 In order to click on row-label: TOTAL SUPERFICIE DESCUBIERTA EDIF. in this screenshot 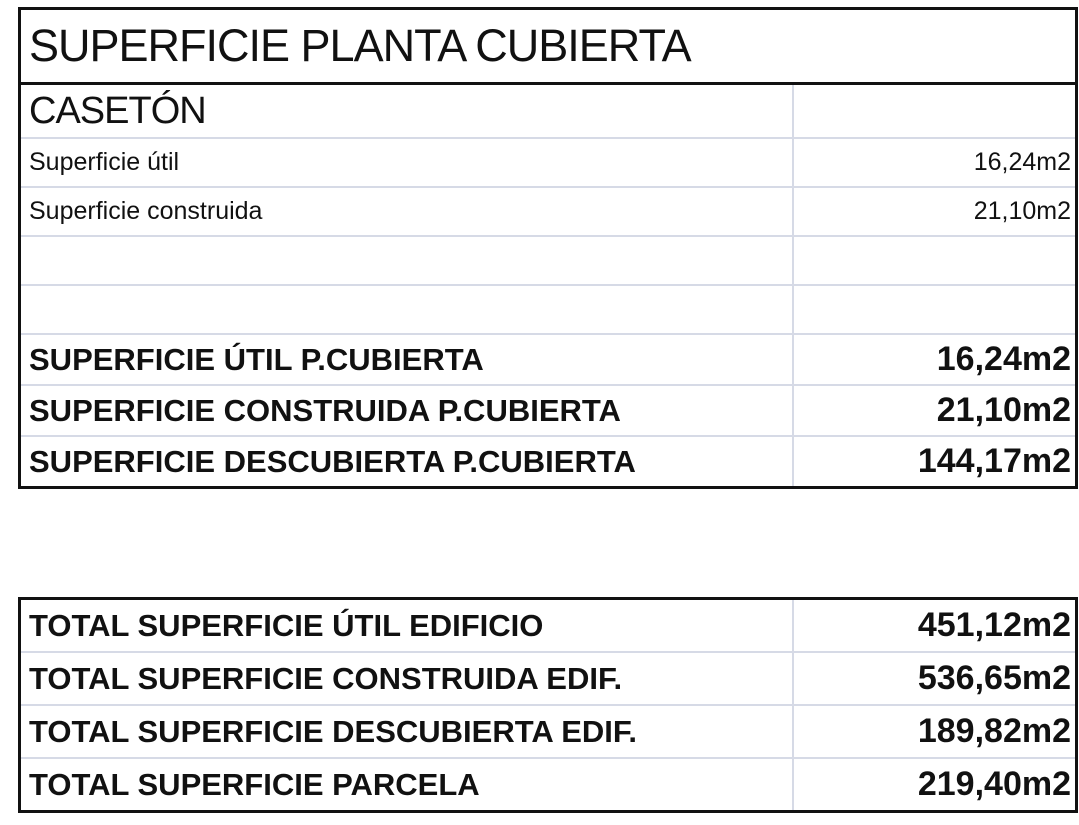, I will do `click(406, 731)`.